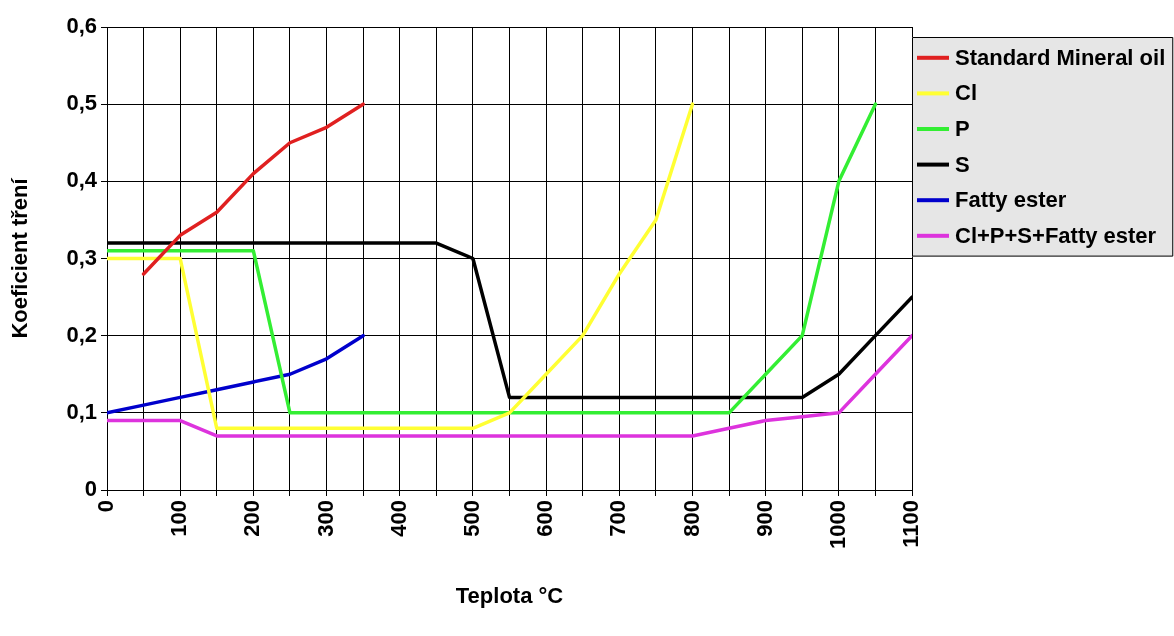 The image size is (1174, 636). Describe the element at coordinates (911, 524) in the screenshot. I see `x-tick-label: 1100` at that location.